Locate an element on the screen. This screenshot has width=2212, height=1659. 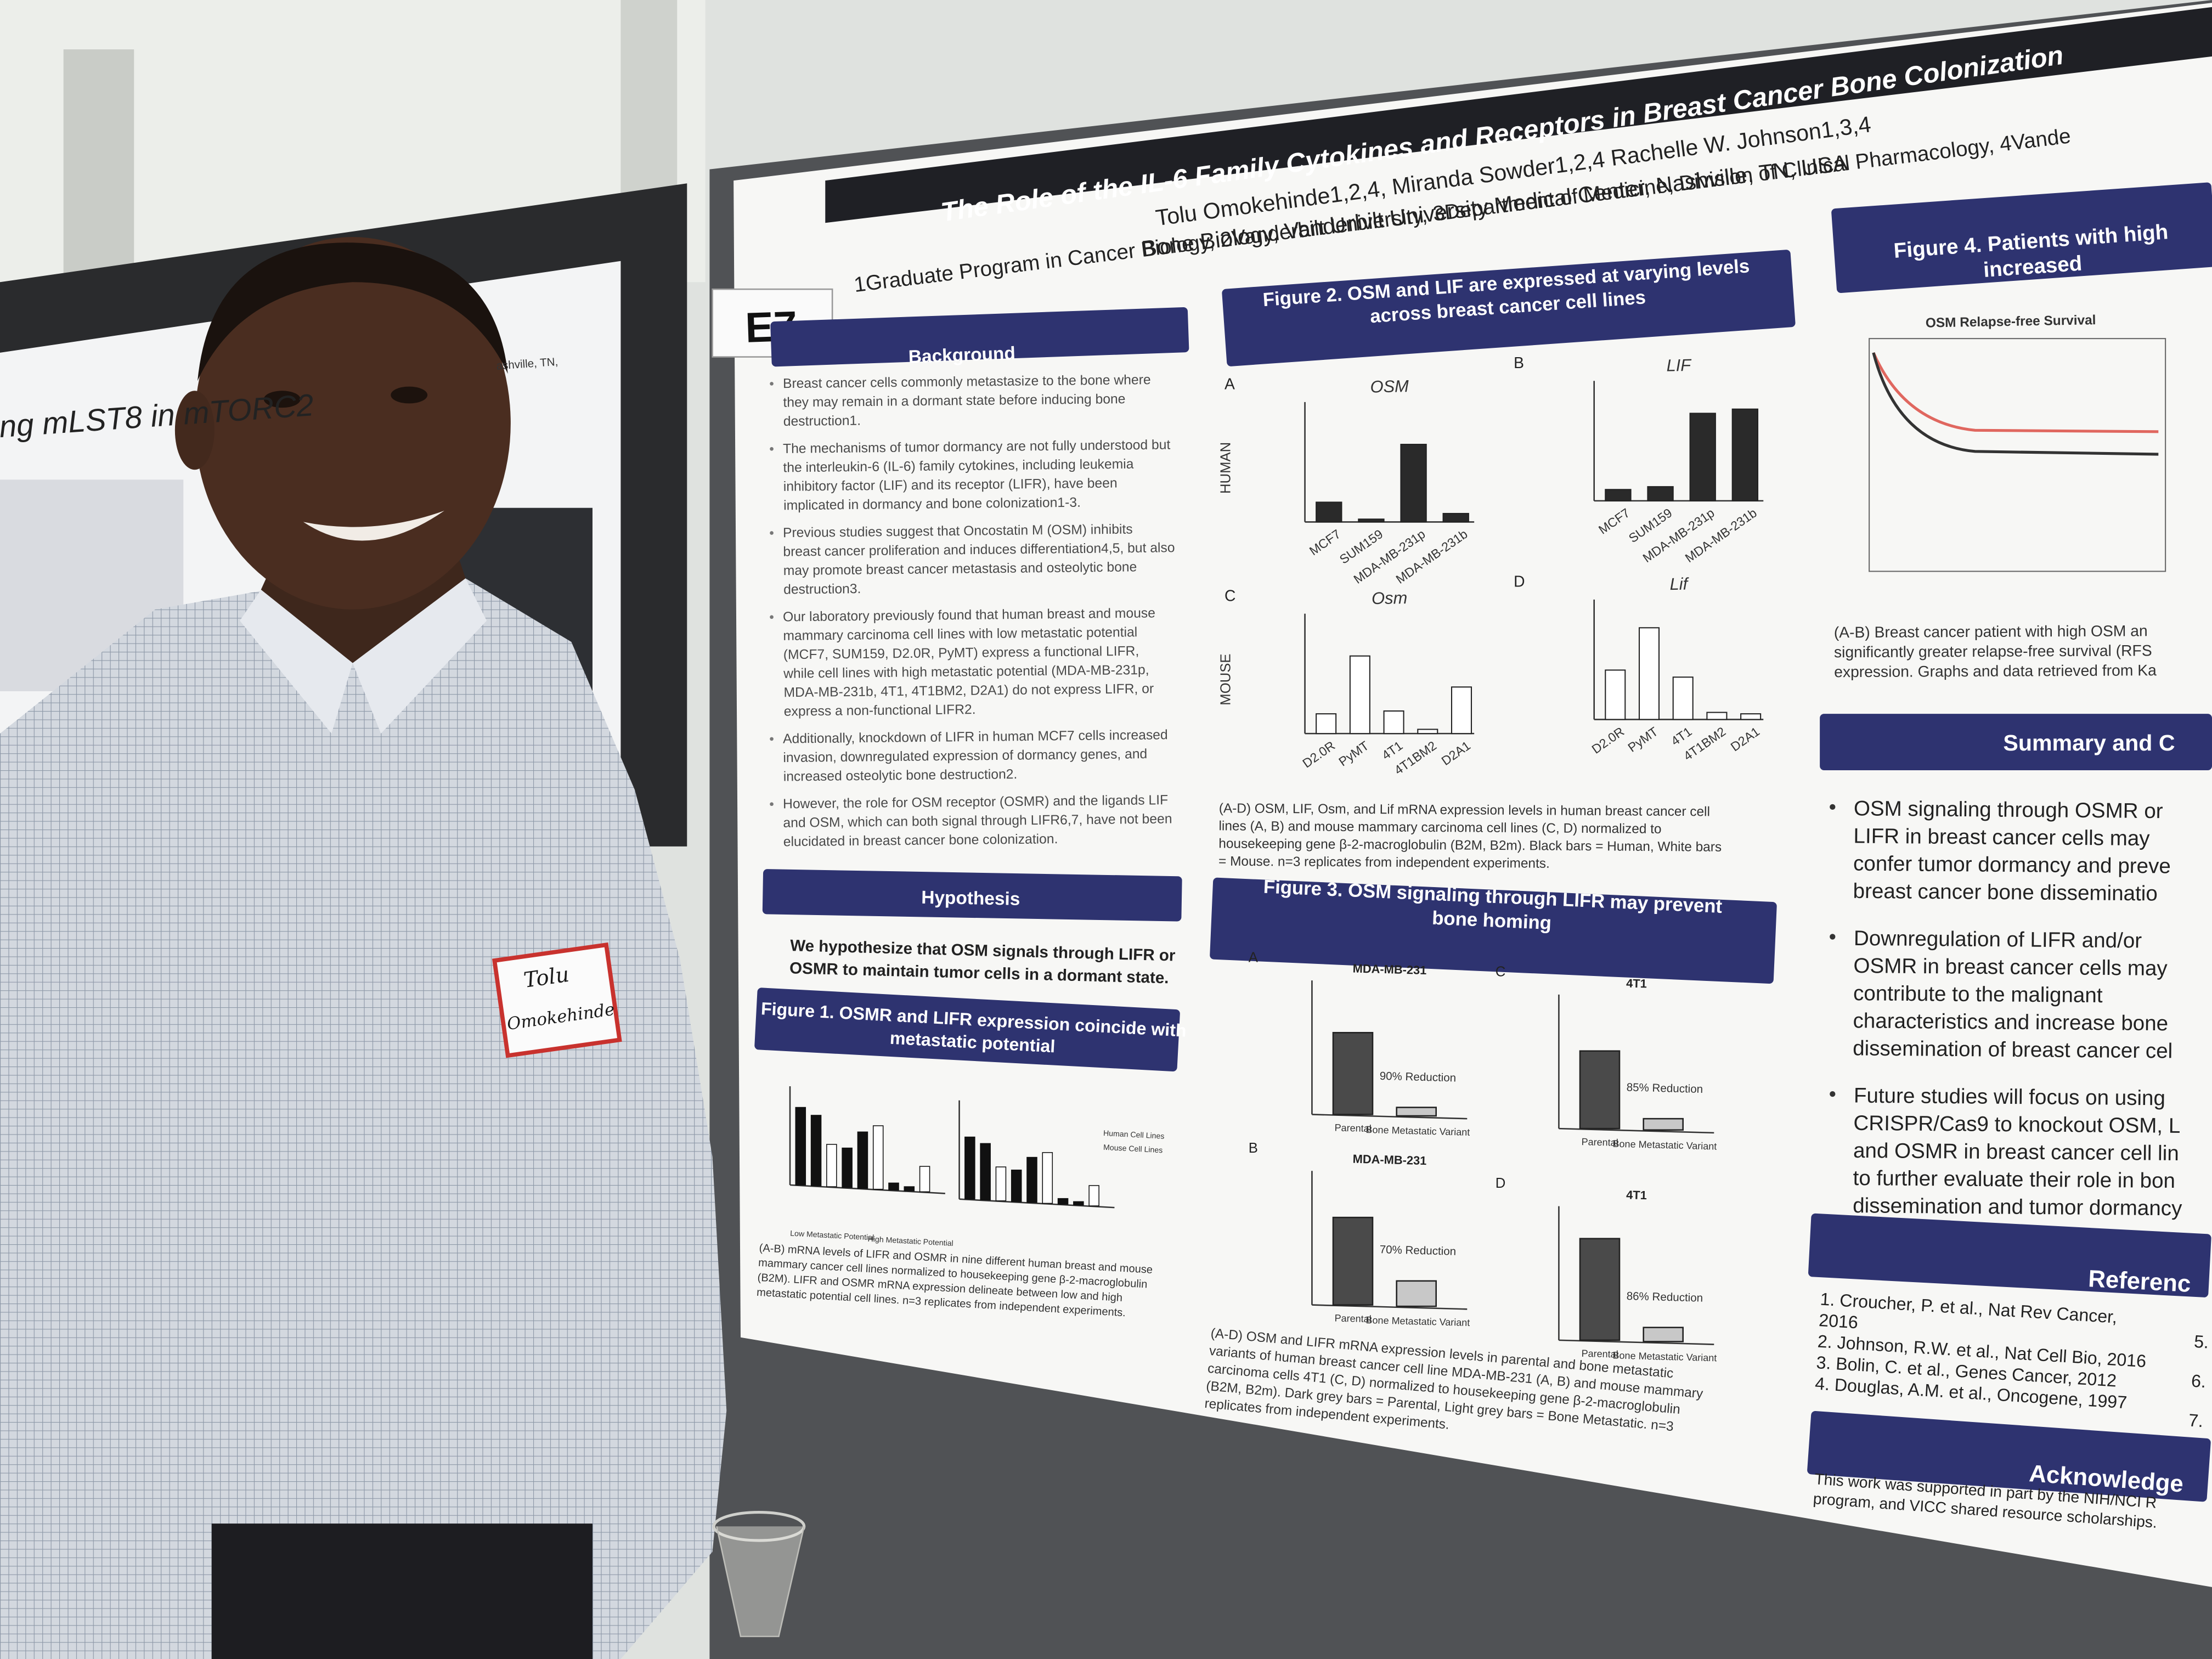
text: characteristics and increase bone is located at coordinates (2011, 1022).